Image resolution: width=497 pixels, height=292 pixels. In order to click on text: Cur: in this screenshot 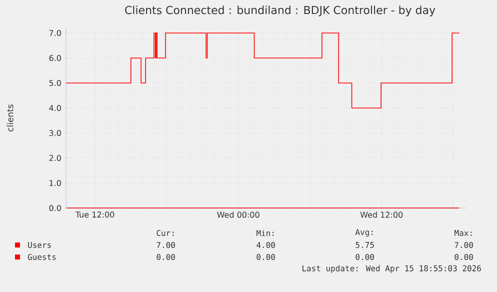, I will do `click(165, 233)`.